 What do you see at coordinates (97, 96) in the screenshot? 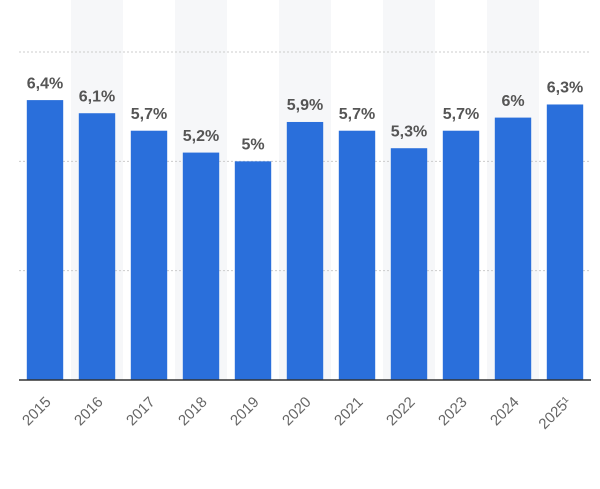
I see `data-label: 6,1%` at bounding box center [97, 96].